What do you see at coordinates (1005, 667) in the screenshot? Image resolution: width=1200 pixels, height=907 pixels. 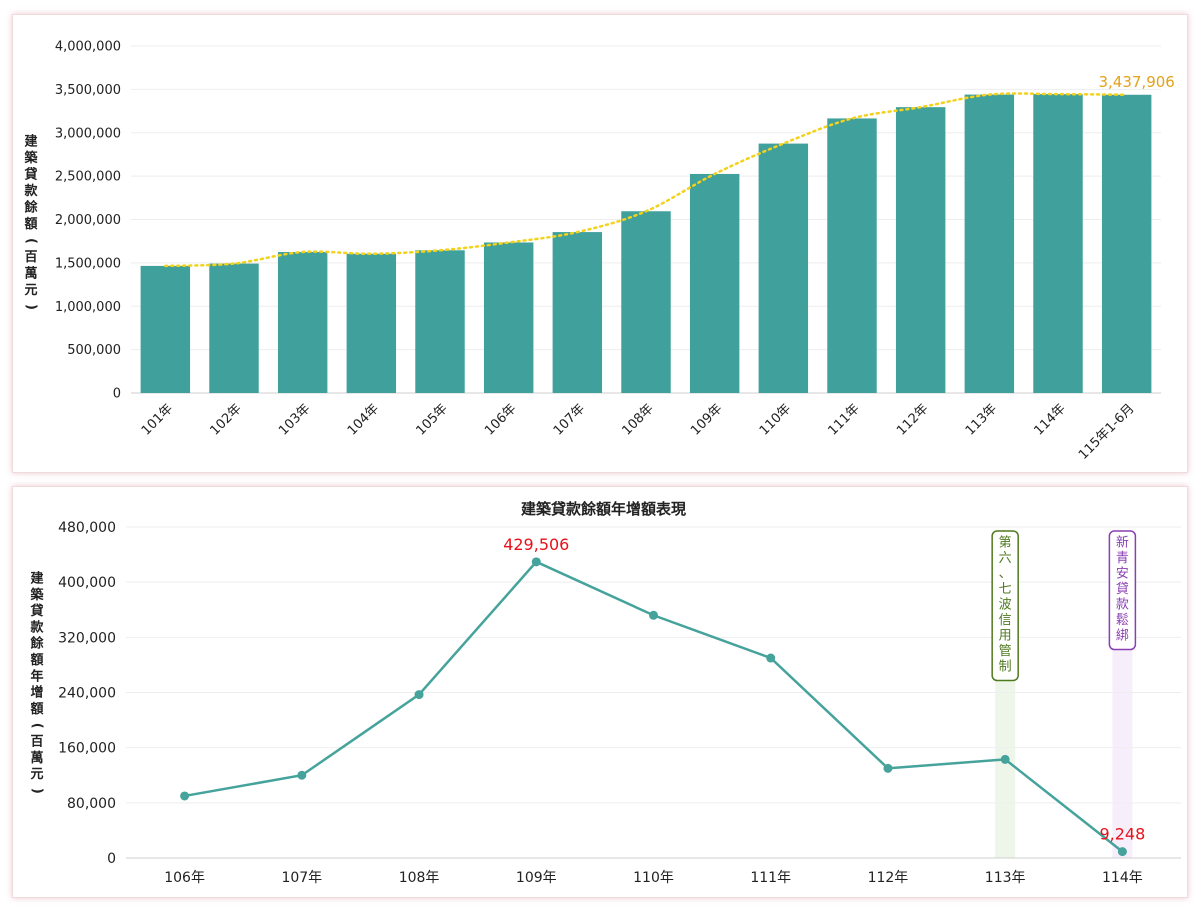 I see `highlight-tag-char: 制` at bounding box center [1005, 667].